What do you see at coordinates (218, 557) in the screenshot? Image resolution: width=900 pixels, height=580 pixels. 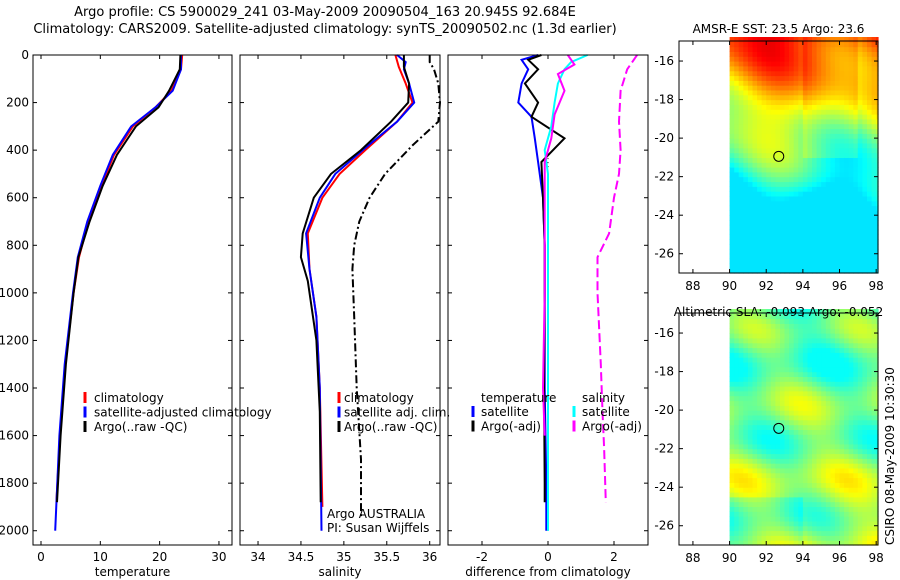 I see `x-tick-label: 30` at bounding box center [218, 557].